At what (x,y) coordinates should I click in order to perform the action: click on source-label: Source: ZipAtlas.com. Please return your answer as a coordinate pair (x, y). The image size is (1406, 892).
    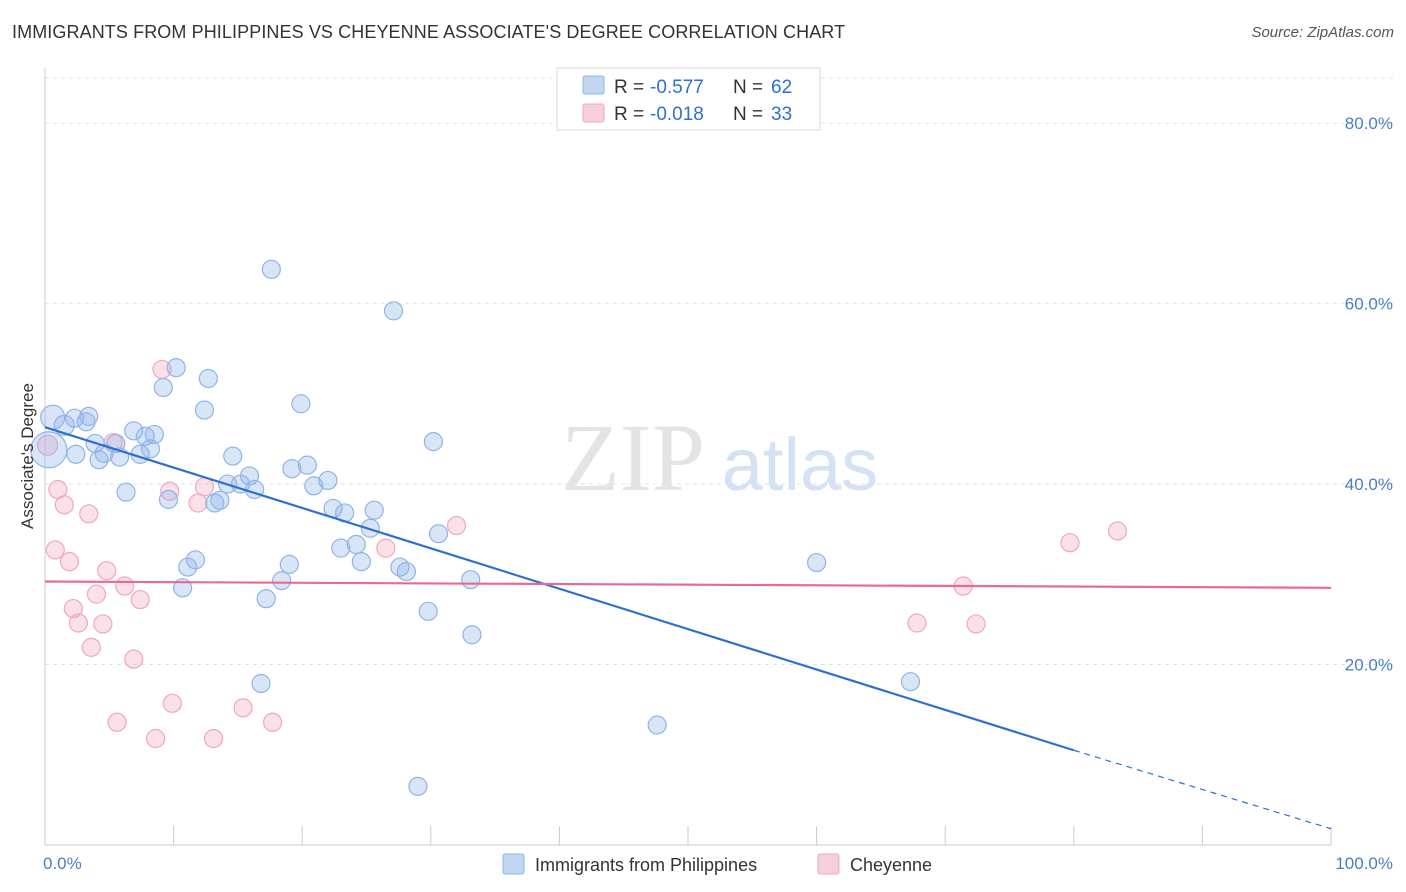
    Looking at the image, I should click on (1322, 32).